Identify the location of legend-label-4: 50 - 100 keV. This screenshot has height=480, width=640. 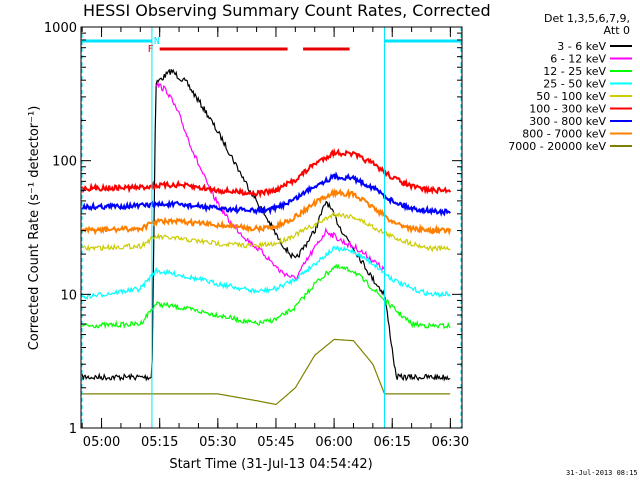
(571, 96).